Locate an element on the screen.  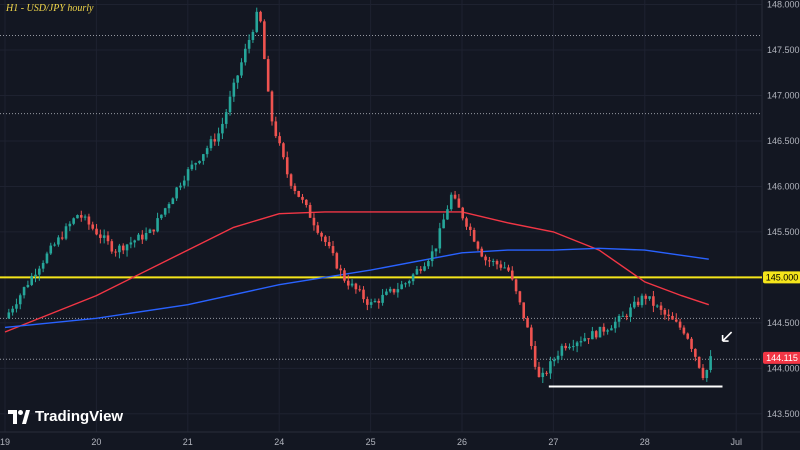
x-tick-label: 25 is located at coordinates (371, 442).